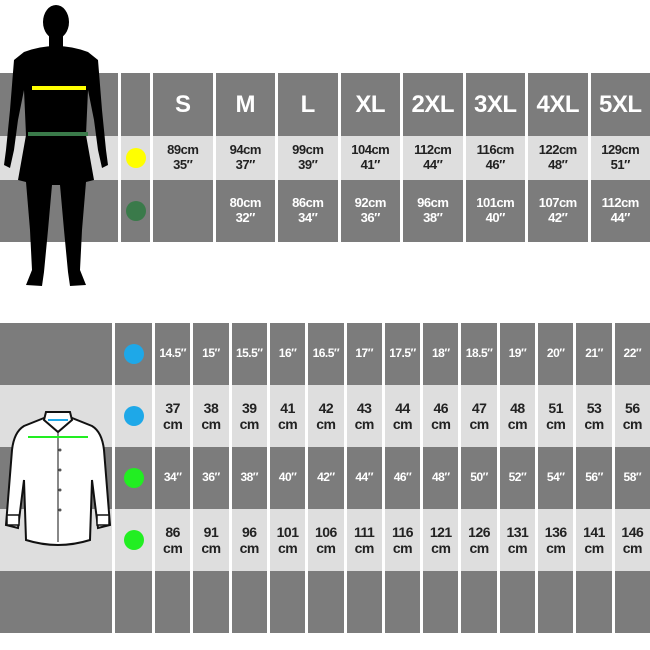 This screenshot has width=650, height=650. Describe the element at coordinates (495, 217) in the screenshot. I see `inch-value: 40″` at that location.